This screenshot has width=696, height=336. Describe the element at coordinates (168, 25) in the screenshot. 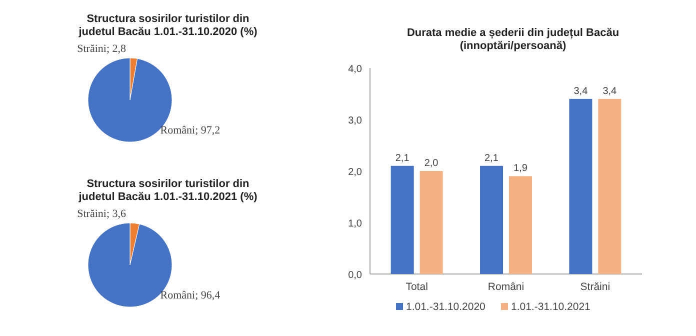

I see `chart-title: Structura sosirilor turistilor din judetul Bacău 1.01.-31.10.2020 (%)` at that location.